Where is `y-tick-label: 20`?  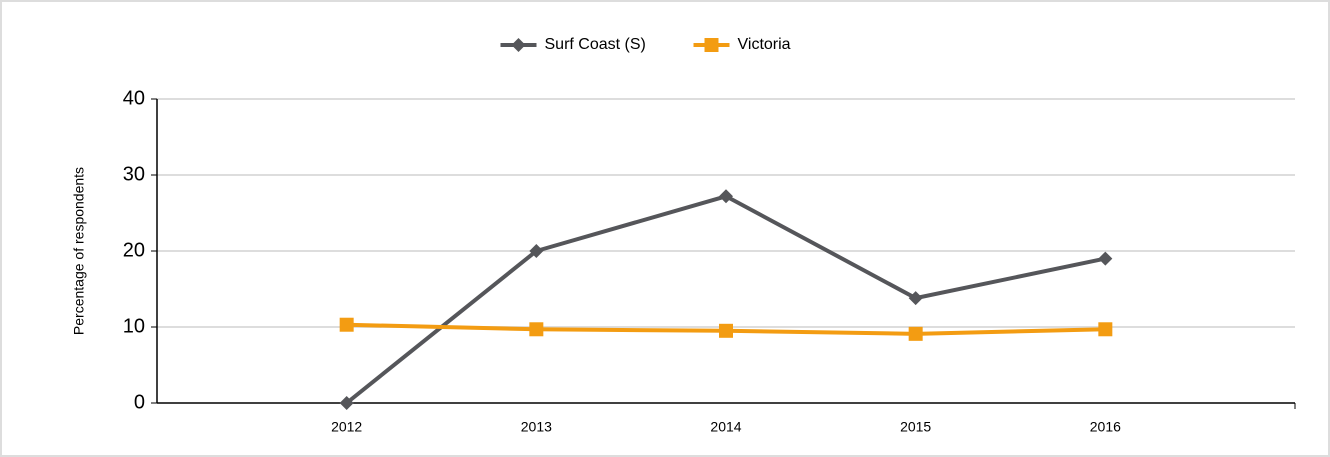 y-tick-label: 20 is located at coordinates (134, 250).